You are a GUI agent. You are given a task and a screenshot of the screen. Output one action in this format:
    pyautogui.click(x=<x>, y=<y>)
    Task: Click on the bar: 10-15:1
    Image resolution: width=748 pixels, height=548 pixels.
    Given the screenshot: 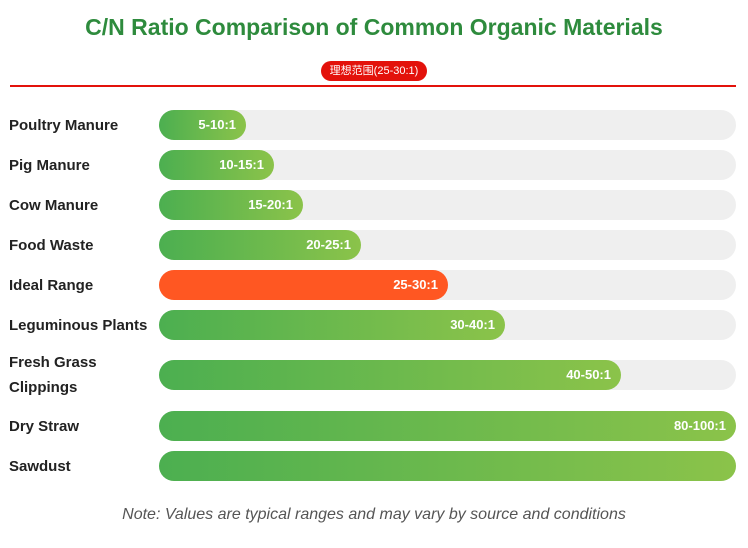 What is the action you would take?
    pyautogui.click(x=216, y=165)
    